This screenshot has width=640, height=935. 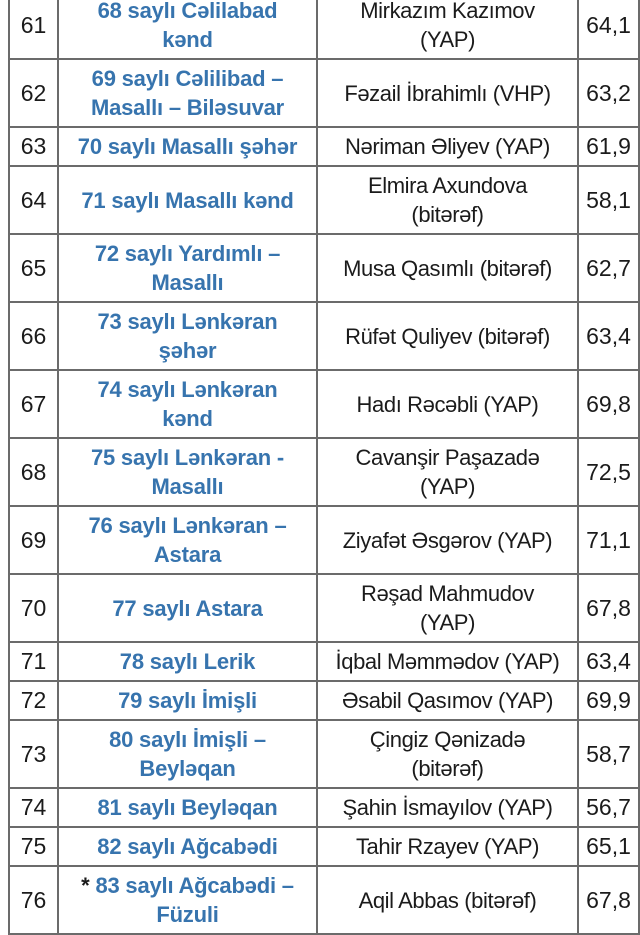 I want to click on candidate-name: Musa Qasımlı (bitərəf), so click(x=447, y=268).